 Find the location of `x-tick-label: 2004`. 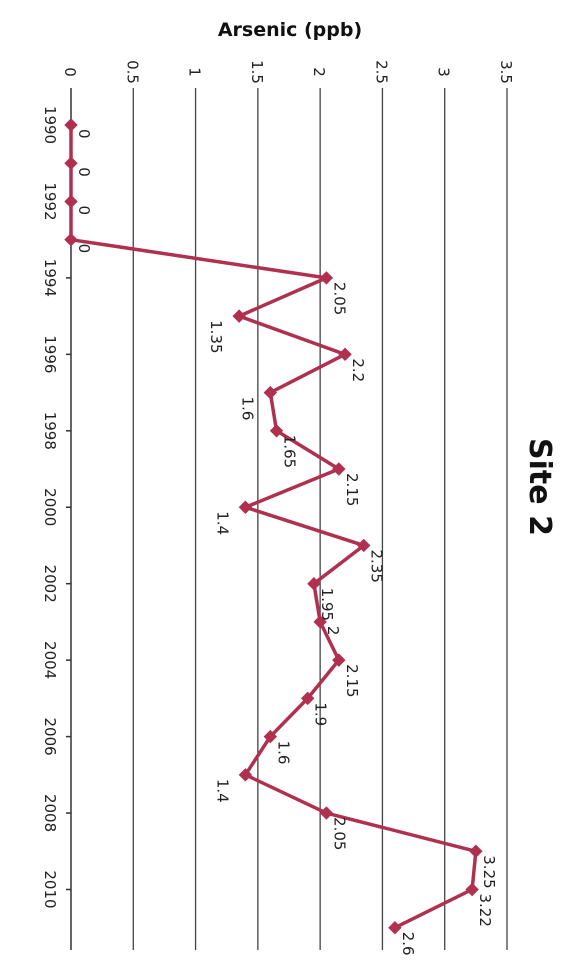

x-tick-label: 2004 is located at coordinates (50, 660).